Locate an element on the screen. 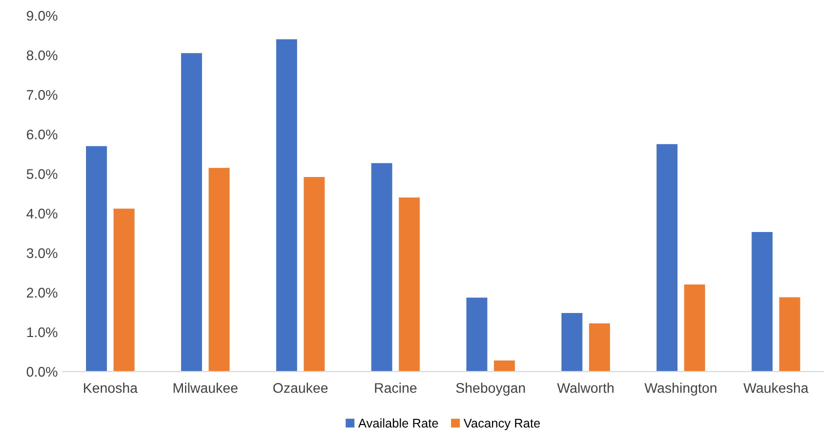 The height and width of the screenshot is (445, 836). x-tick-label: Walworth is located at coordinates (585, 387).